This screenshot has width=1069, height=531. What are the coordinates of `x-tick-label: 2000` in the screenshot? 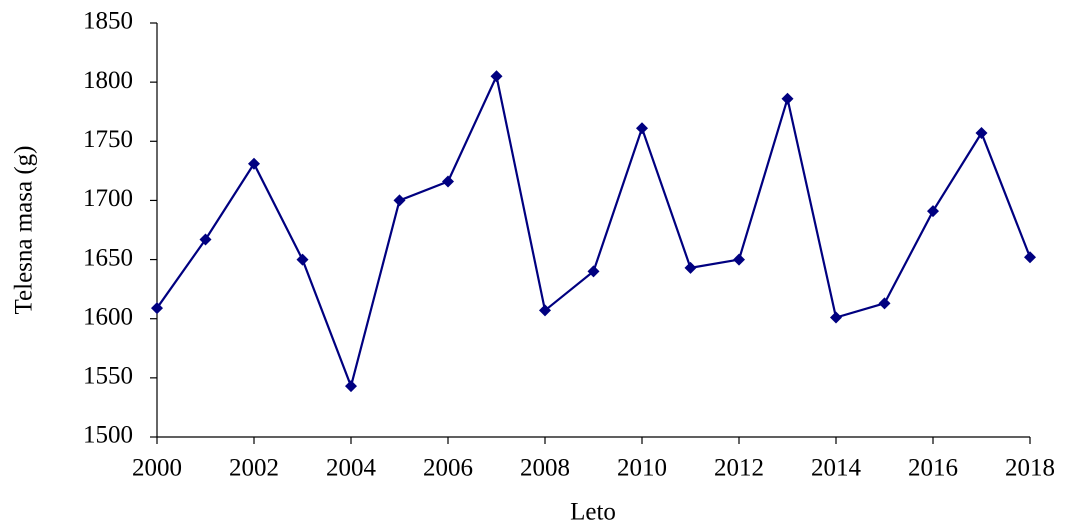 It's located at (157, 468).